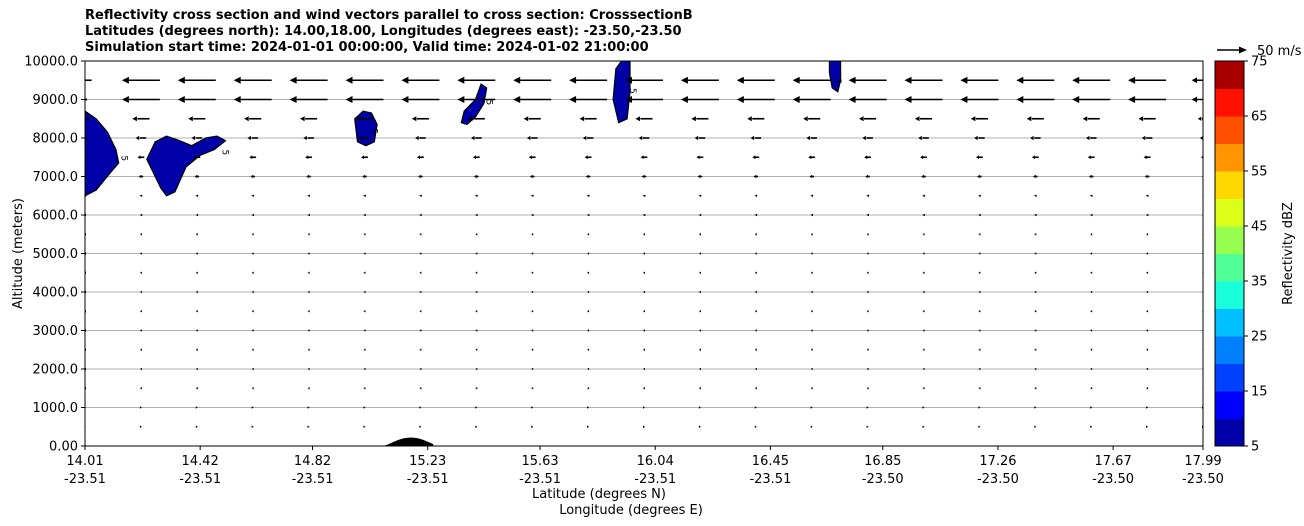  Describe the element at coordinates (102, 153) in the screenshot. I see `reflectivity-region` at that location.